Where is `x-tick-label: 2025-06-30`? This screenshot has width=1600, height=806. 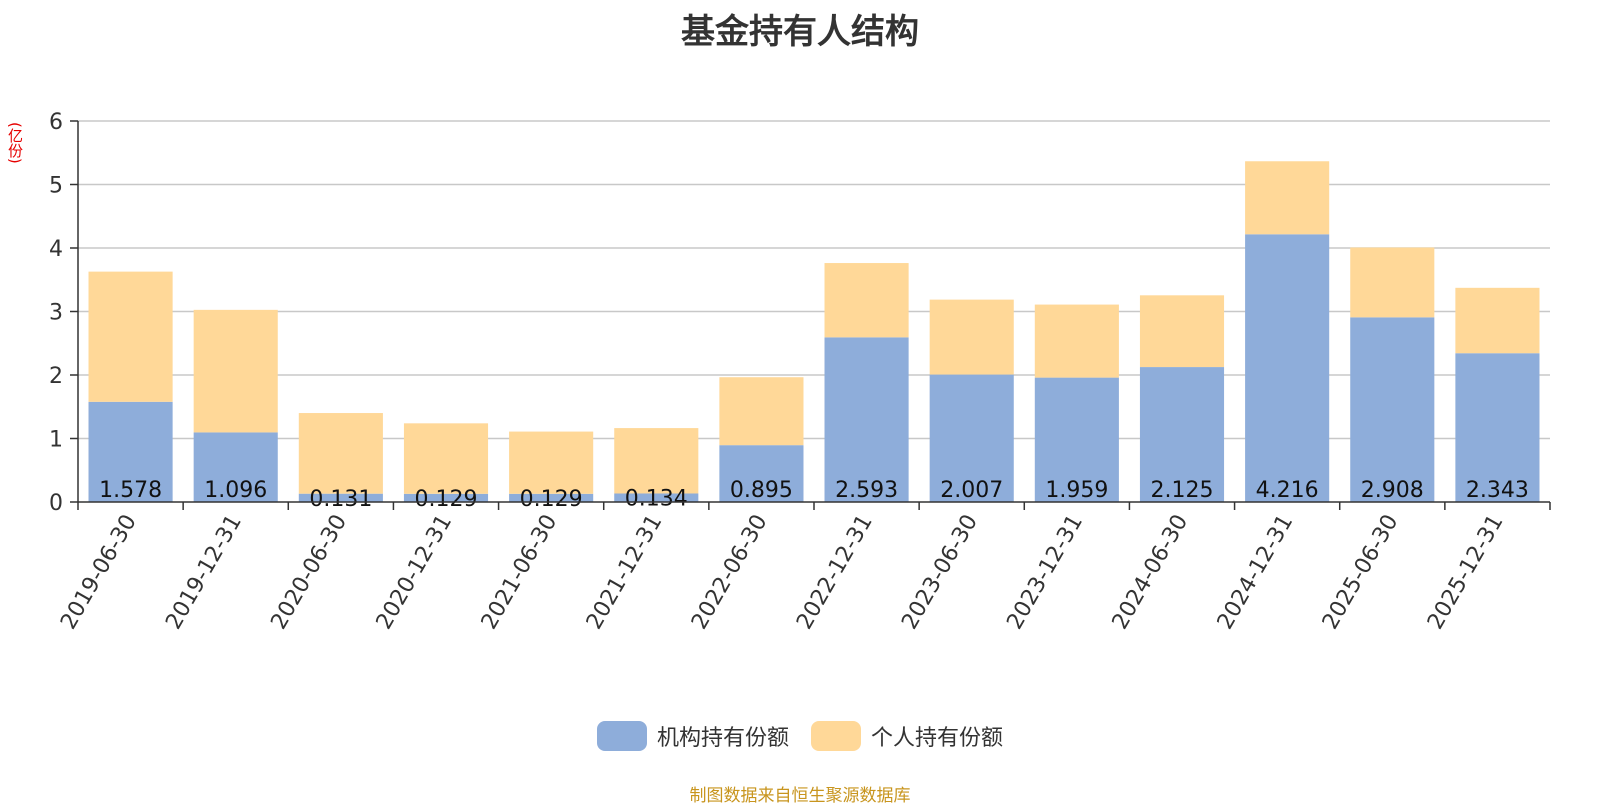 x-tick-label: 2025-06-30 is located at coordinates (1361, 572).